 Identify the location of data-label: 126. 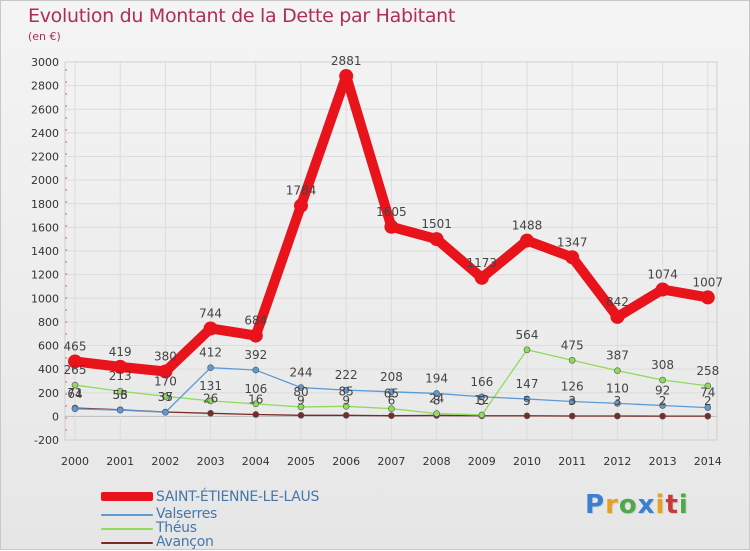
(572, 386).